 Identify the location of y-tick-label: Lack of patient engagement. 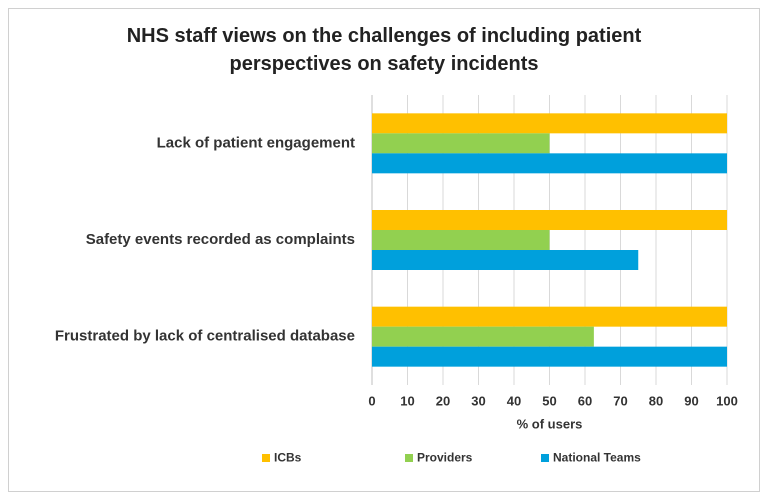
(256, 142).